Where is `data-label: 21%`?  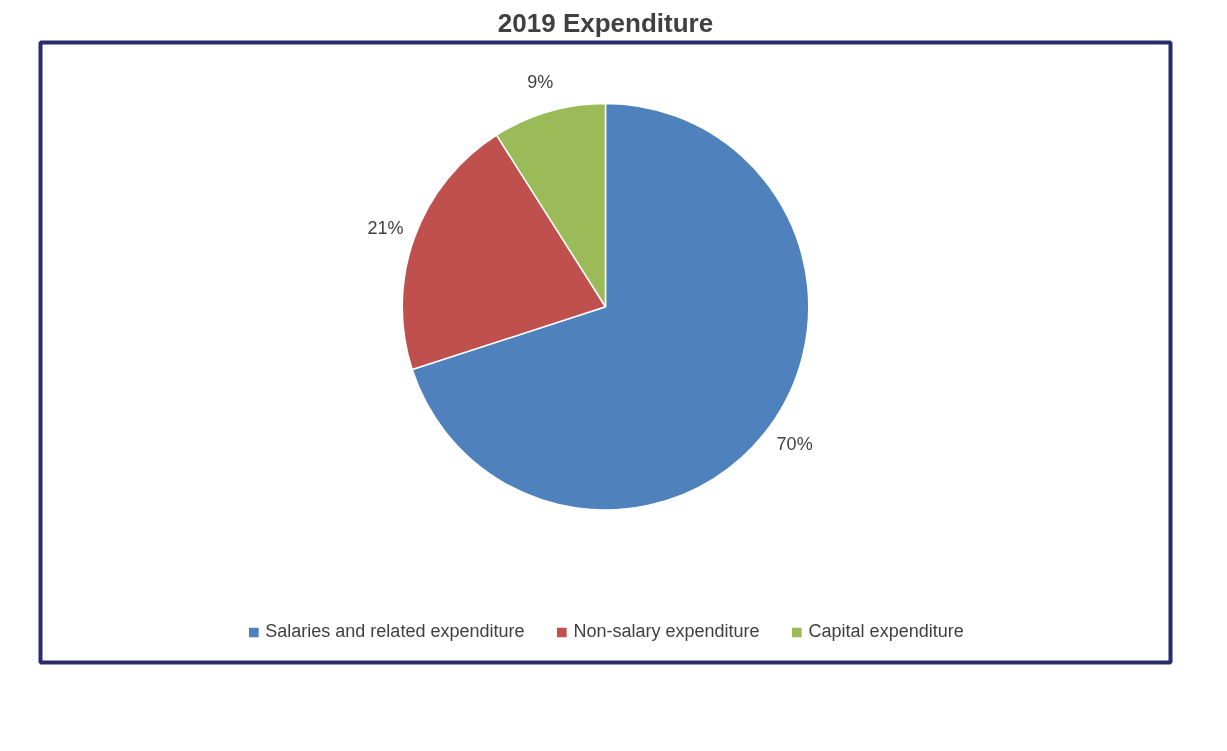 data-label: 21% is located at coordinates (385, 227).